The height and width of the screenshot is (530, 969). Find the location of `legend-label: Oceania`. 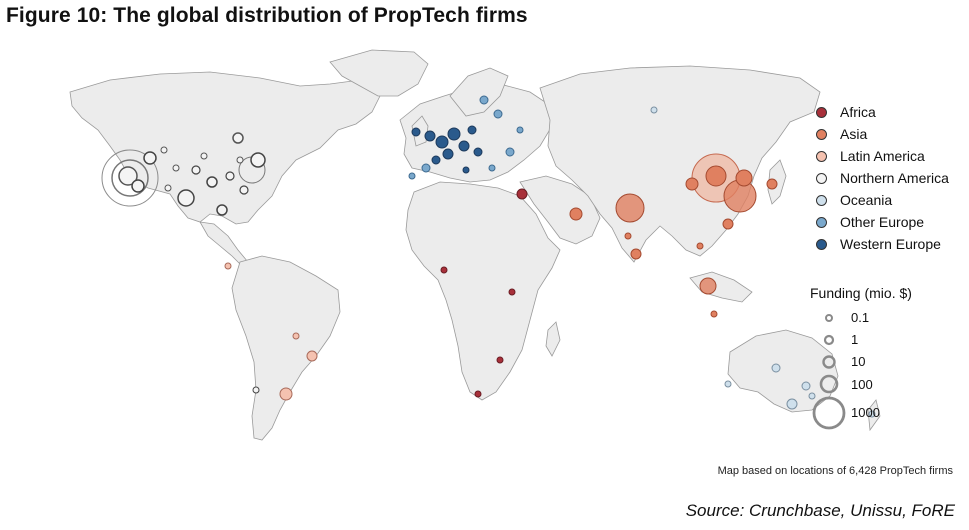

legend-label: Oceania is located at coordinates (866, 200).